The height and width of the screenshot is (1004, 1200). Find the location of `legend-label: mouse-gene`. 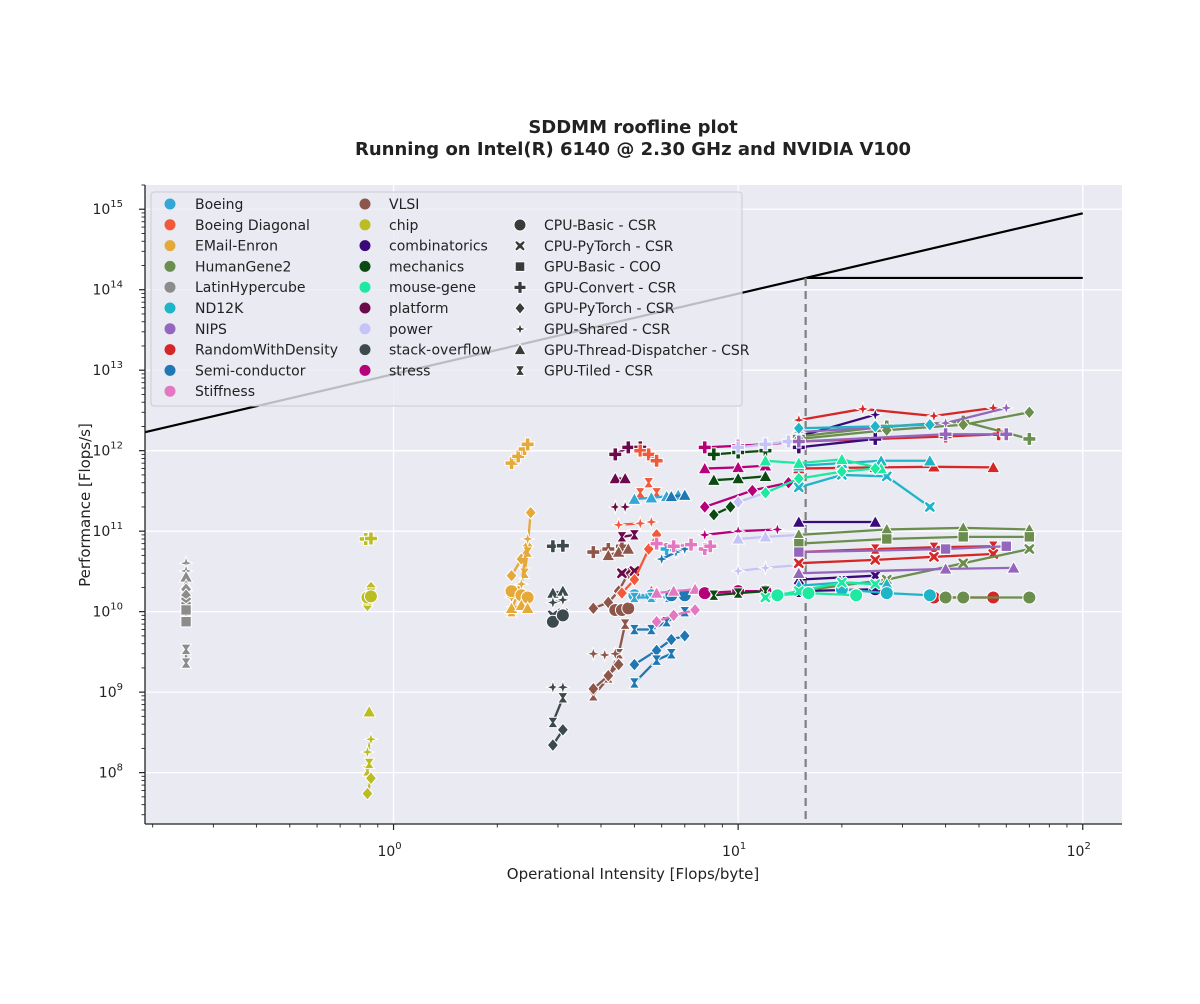

legend-label: mouse-gene is located at coordinates (432, 288).